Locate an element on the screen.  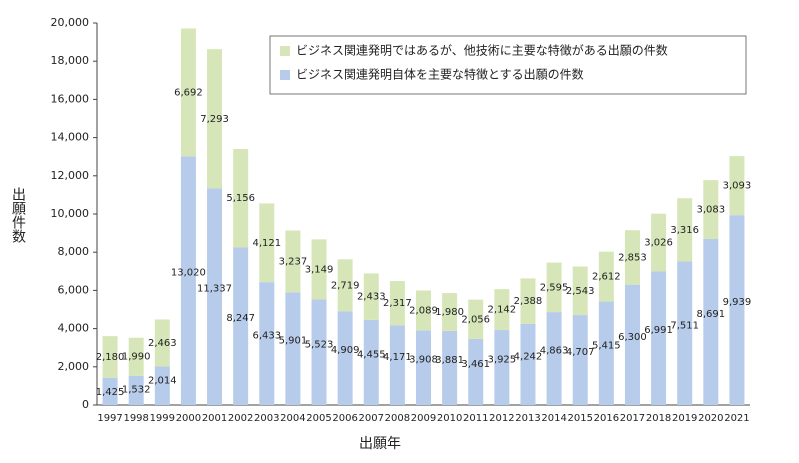
y-axis-label: 出願件数 is located at coordinates (18, 215).